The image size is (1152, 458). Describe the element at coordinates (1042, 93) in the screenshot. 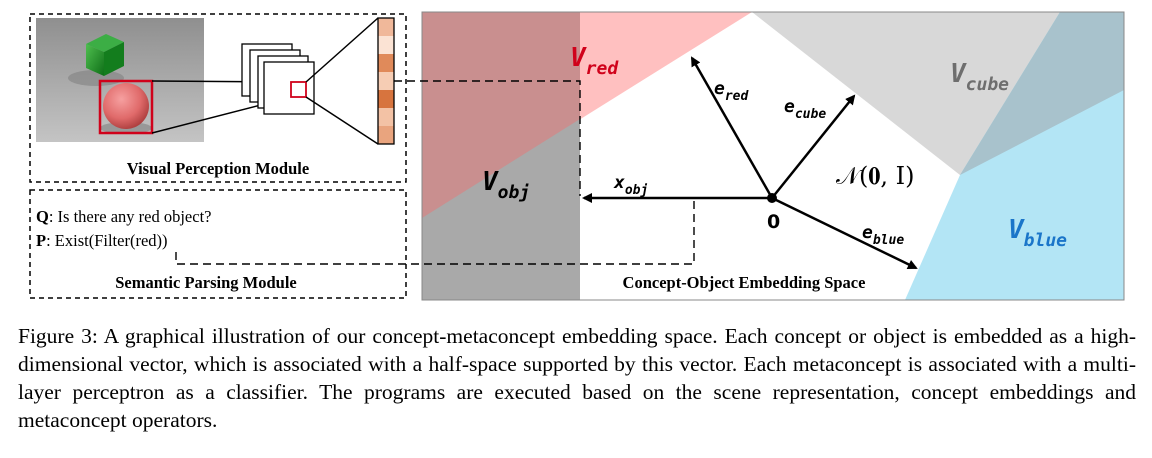

I see `v-cube-blue-overlap` at that location.